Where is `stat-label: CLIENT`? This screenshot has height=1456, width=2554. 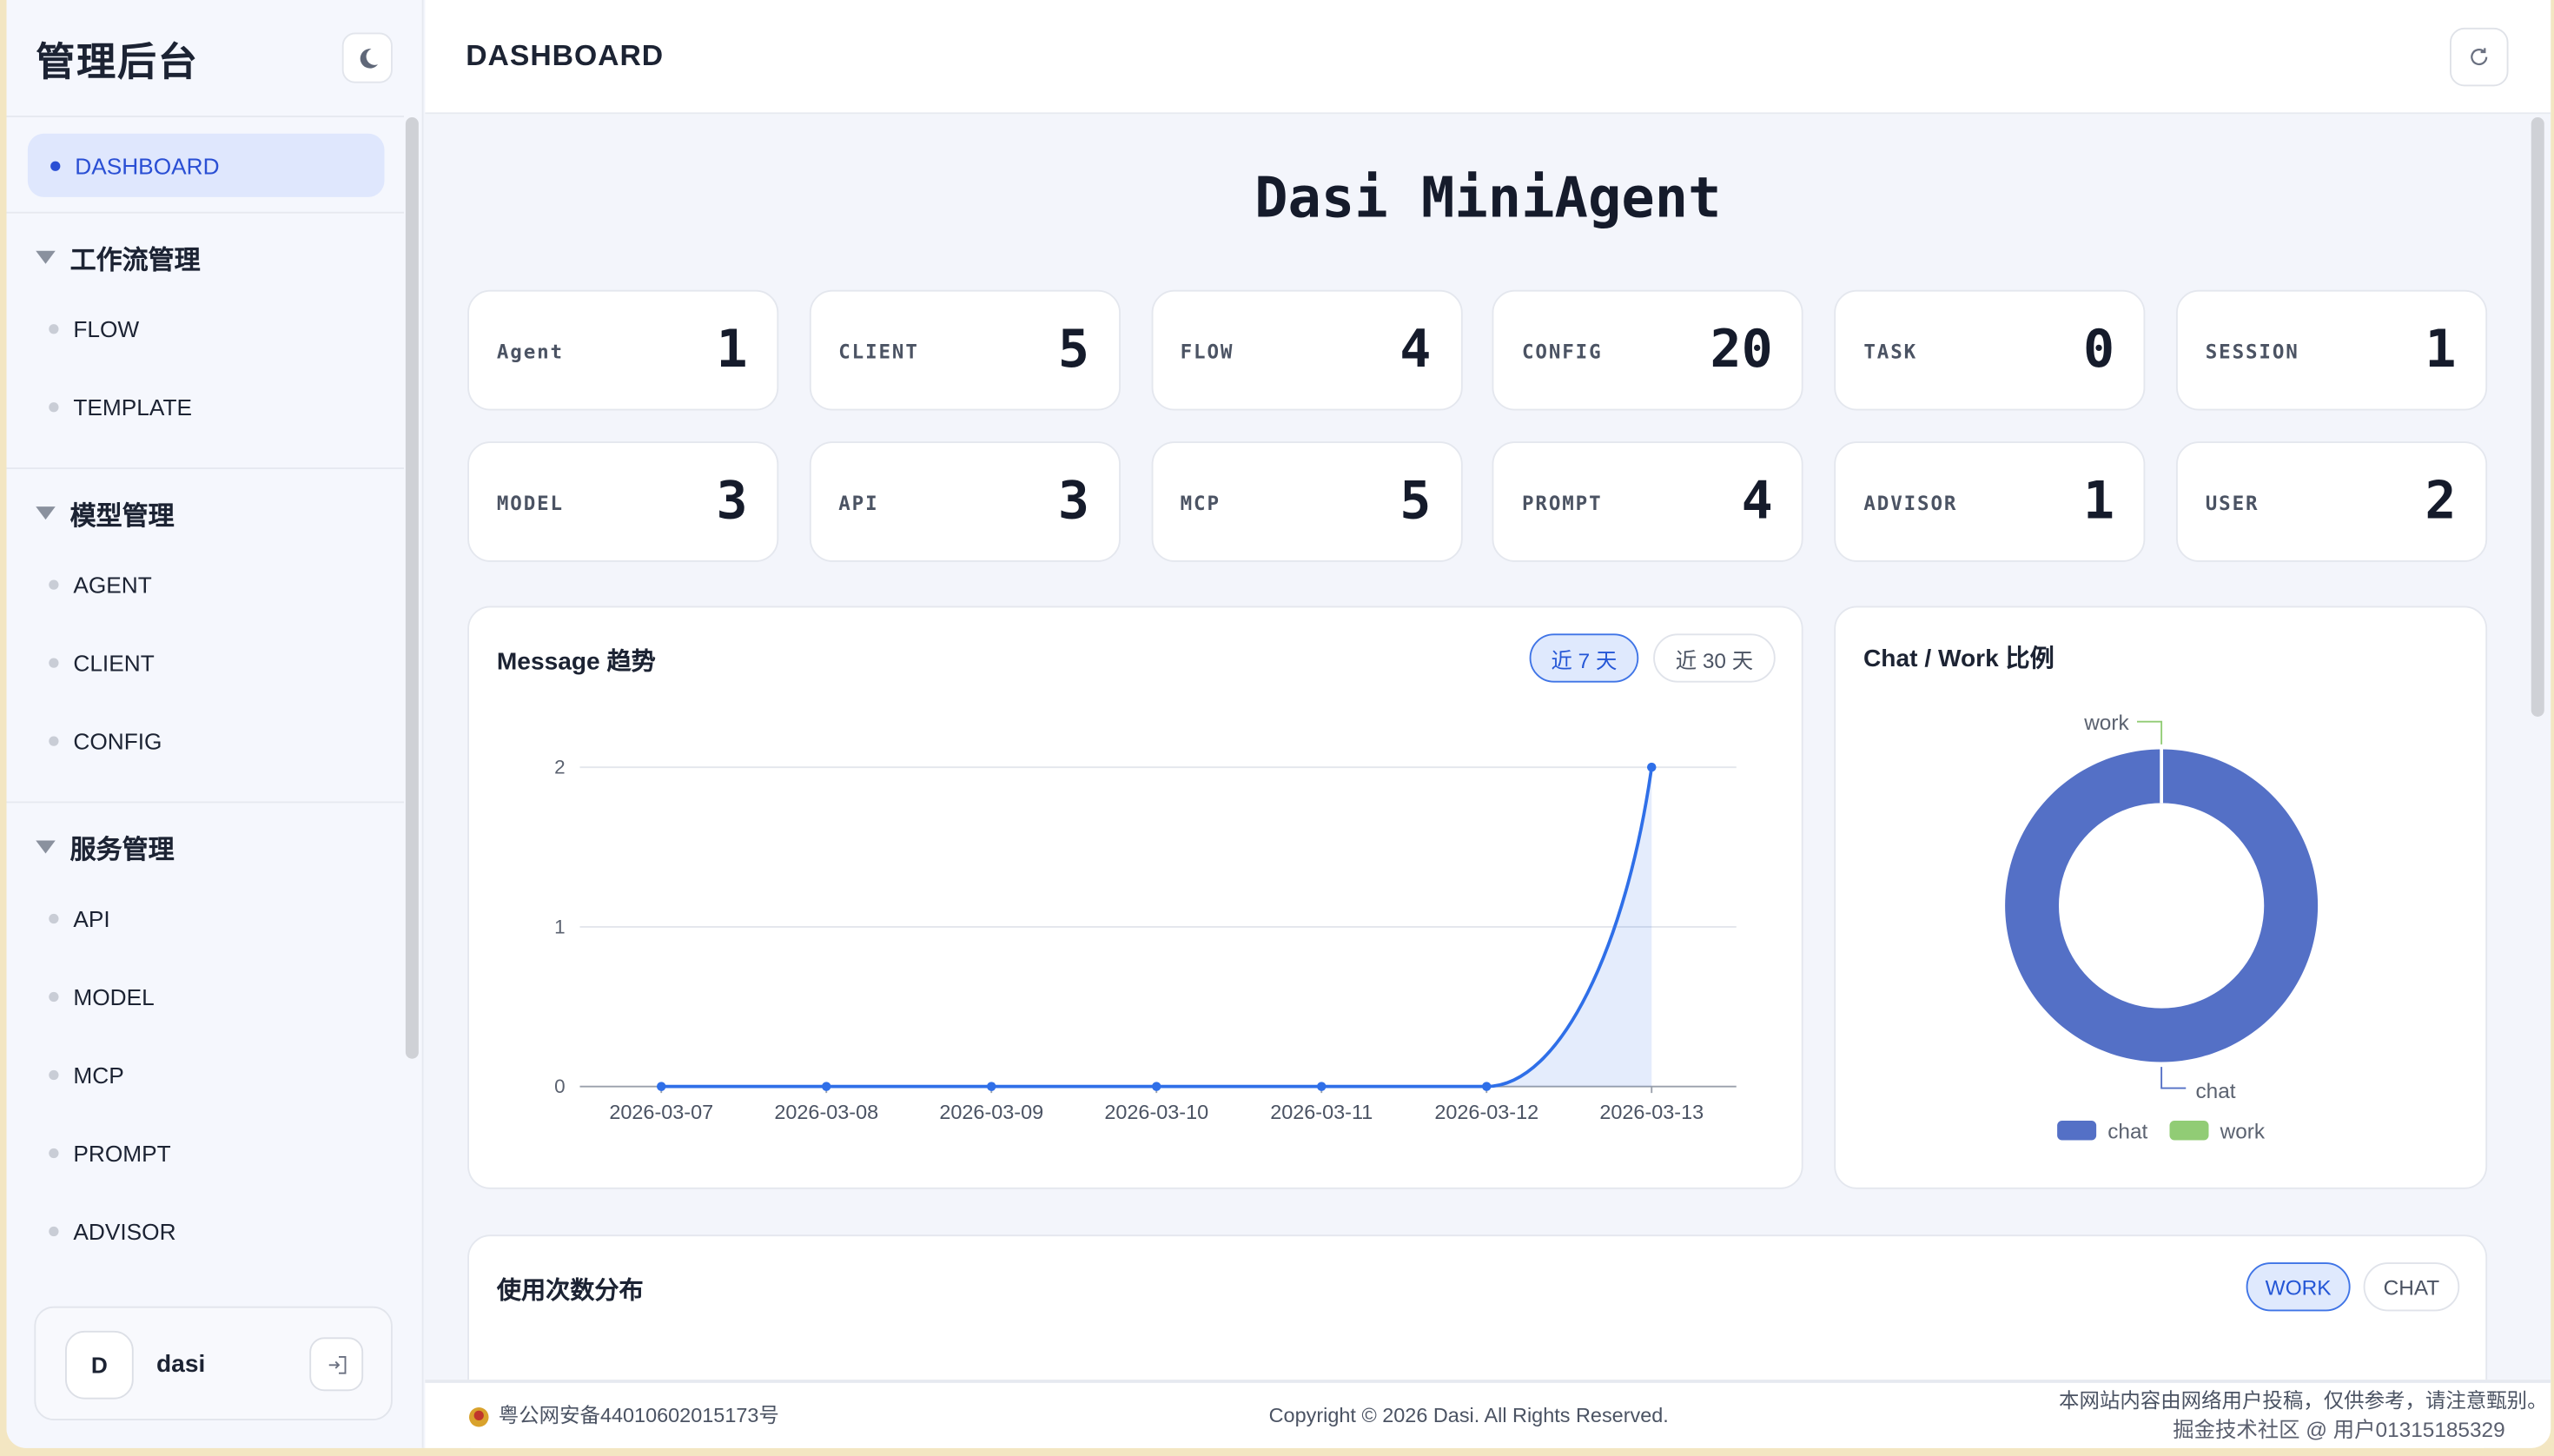
stat-label: CLIENT is located at coordinates (879, 352).